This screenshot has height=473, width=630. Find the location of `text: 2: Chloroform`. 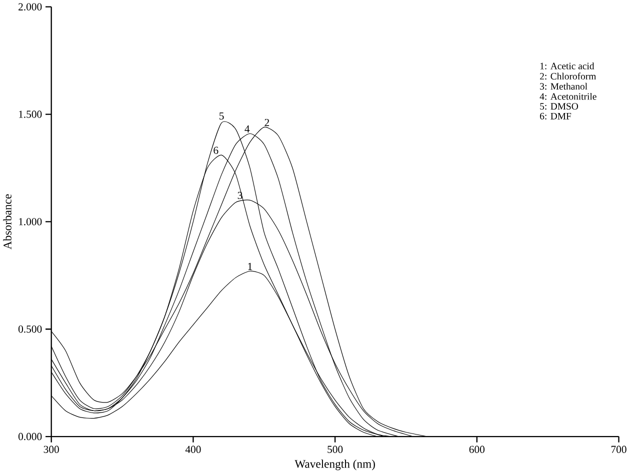

text: 2: Chloroform is located at coordinates (568, 76).